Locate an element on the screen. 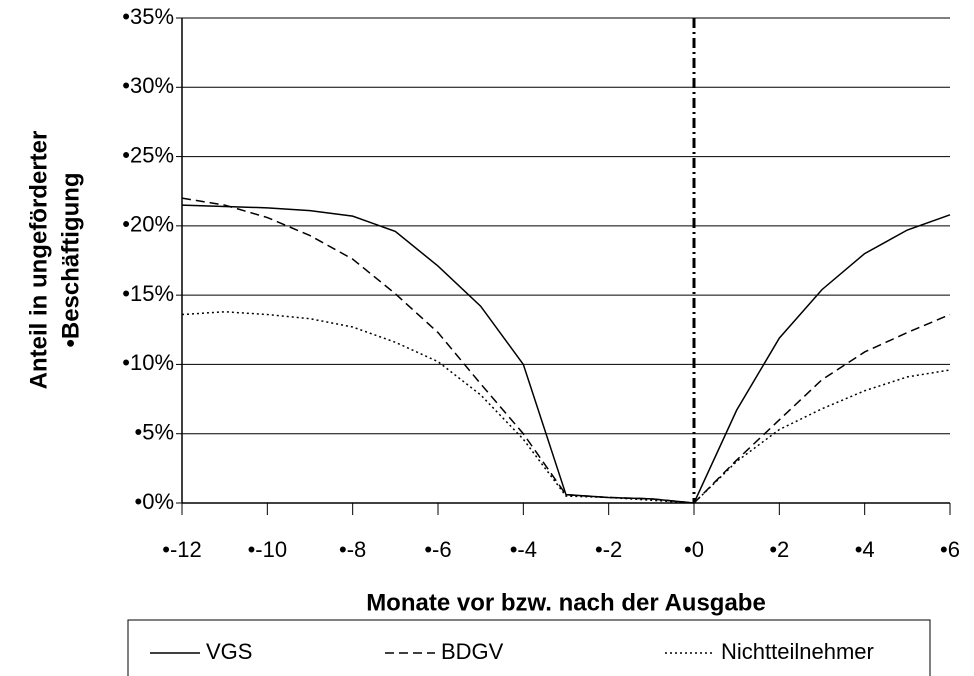  x-tick-label: •6 is located at coordinates (950, 549).